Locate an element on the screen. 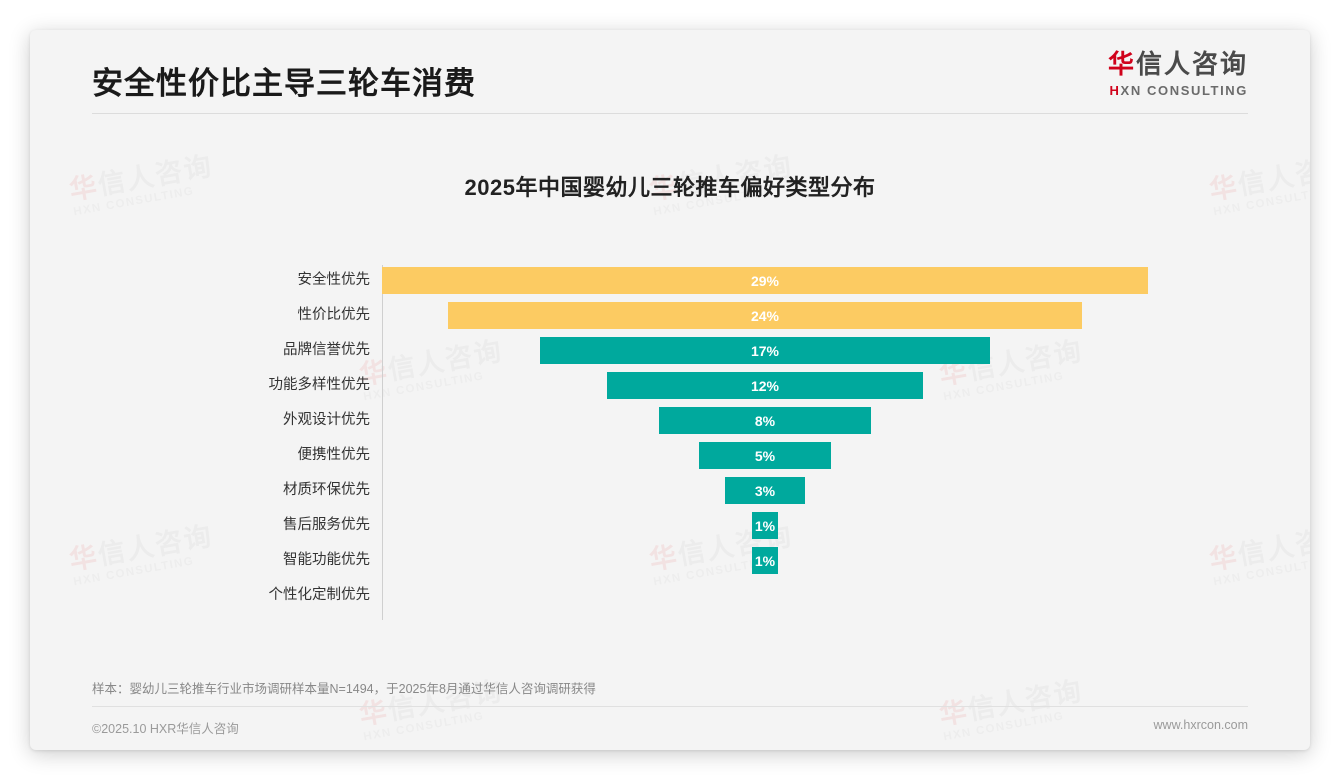 This screenshot has height=780, width=1340. category-label: 安全性优先 is located at coordinates (334, 280).